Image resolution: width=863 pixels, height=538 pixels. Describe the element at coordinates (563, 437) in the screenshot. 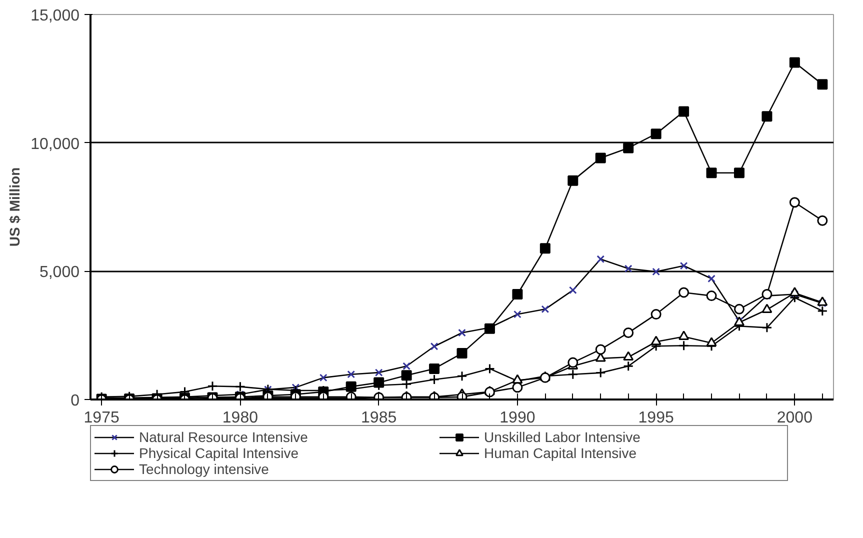

I see `legend-label: Unskilled Labor Intensive` at that location.